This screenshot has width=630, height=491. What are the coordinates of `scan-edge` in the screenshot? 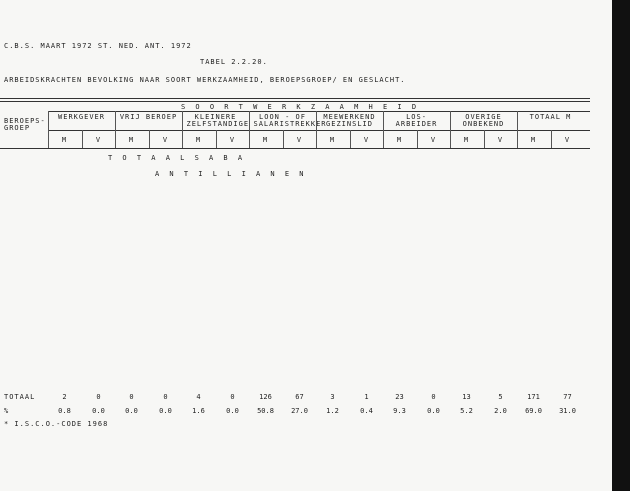 It's located at (621, 245).